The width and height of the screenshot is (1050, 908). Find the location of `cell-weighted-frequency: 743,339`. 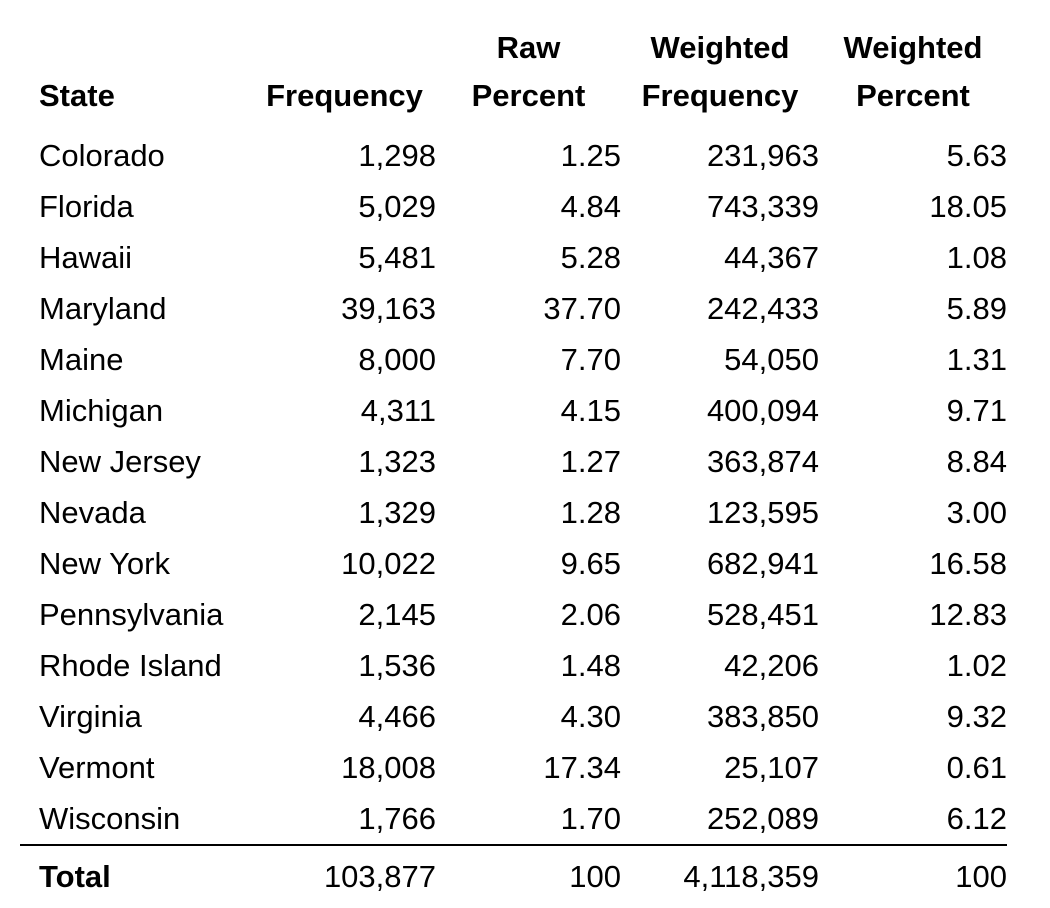

cell-weighted-frequency: 743,339 is located at coordinates (762, 206).